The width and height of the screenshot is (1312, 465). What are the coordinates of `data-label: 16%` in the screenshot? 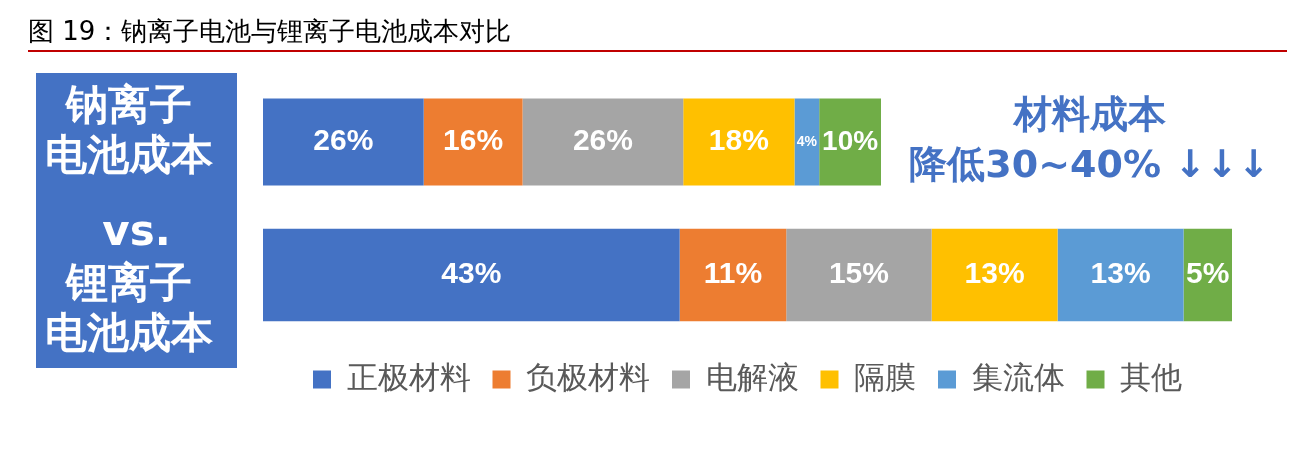 It's located at (473, 140).